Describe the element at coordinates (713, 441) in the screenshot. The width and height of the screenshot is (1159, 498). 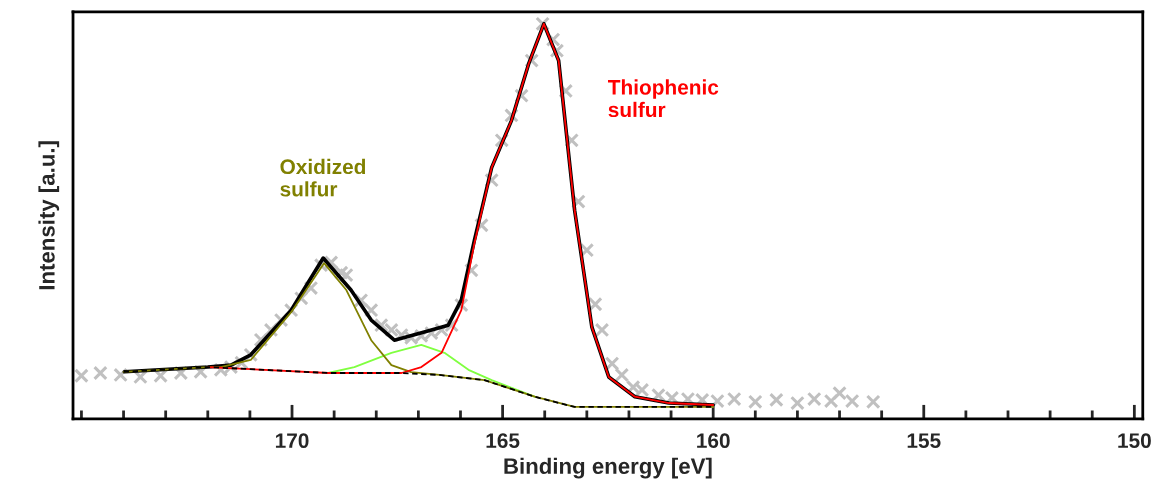
I see `x-tick-label: 160` at that location.